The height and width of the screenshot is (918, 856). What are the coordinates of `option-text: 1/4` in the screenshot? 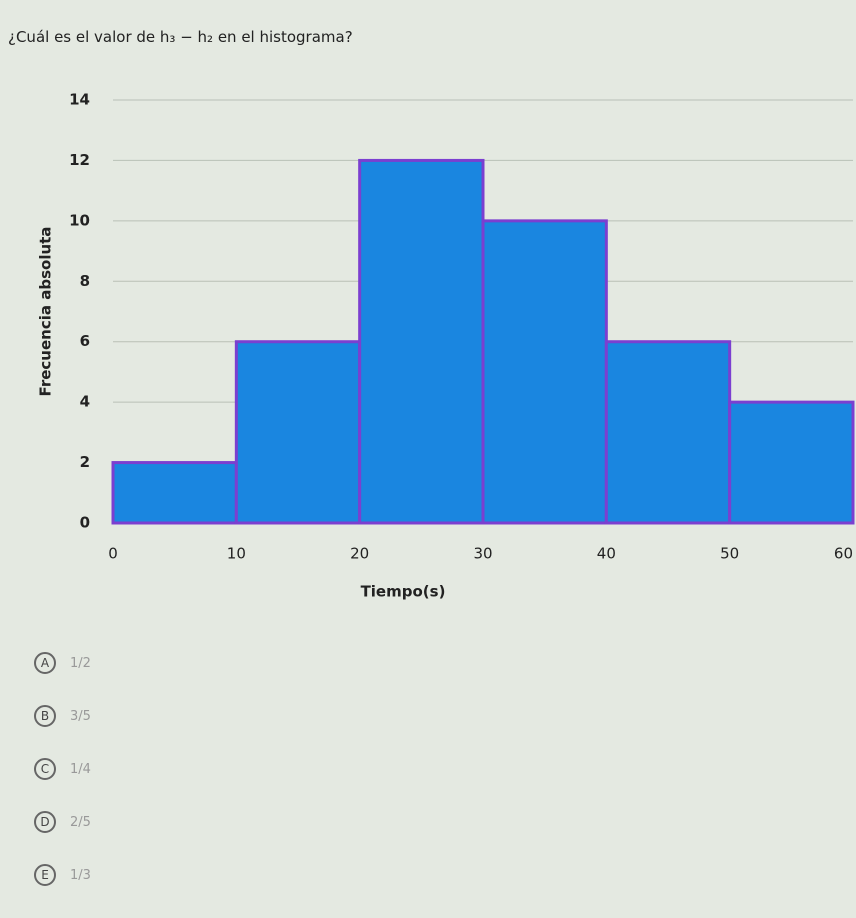 It's located at (80, 769).